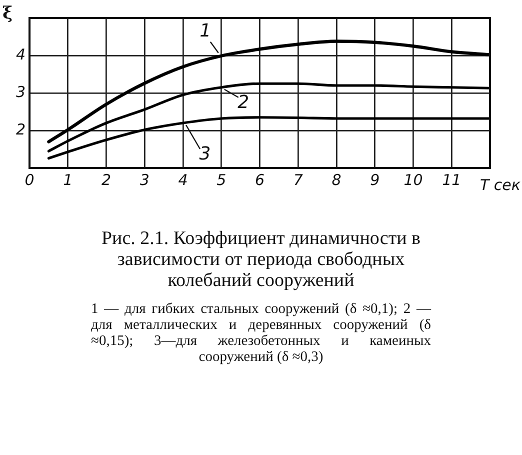 This screenshot has width=522, height=455. Describe the element at coordinates (206, 31) in the screenshot. I see `series-label: 1` at that location.